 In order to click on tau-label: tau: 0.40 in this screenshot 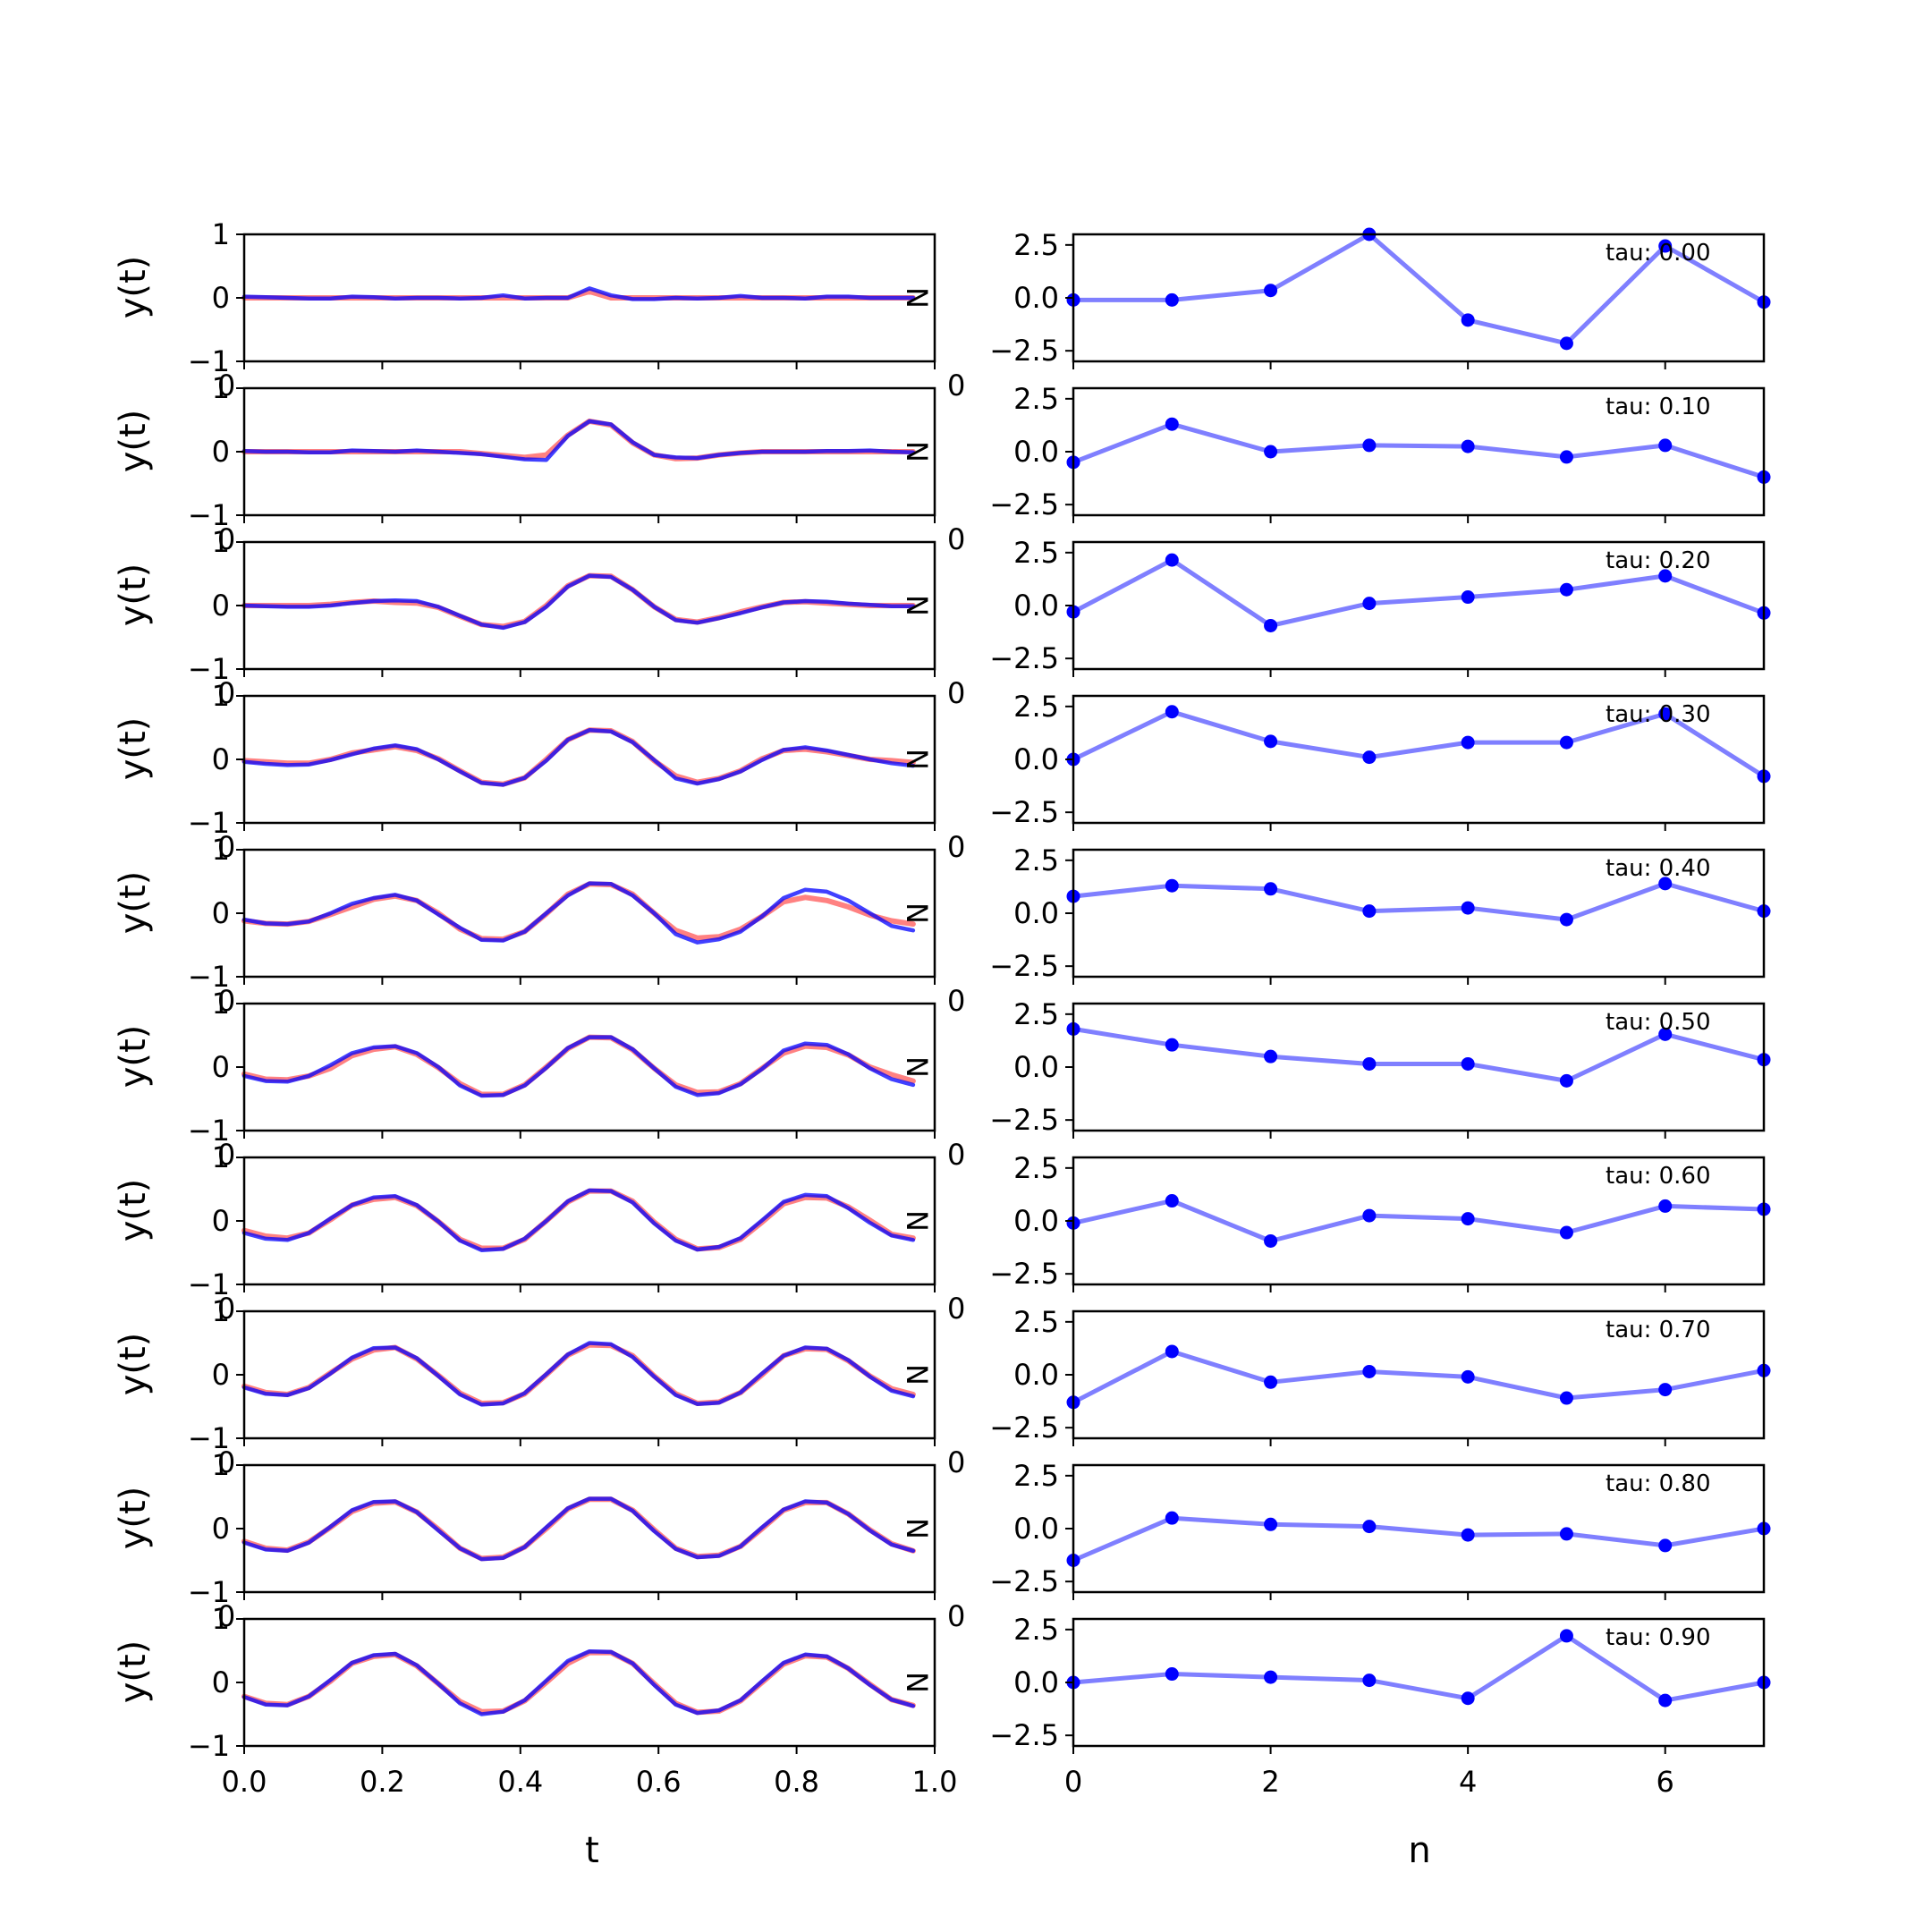, I will do `click(1658, 868)`.